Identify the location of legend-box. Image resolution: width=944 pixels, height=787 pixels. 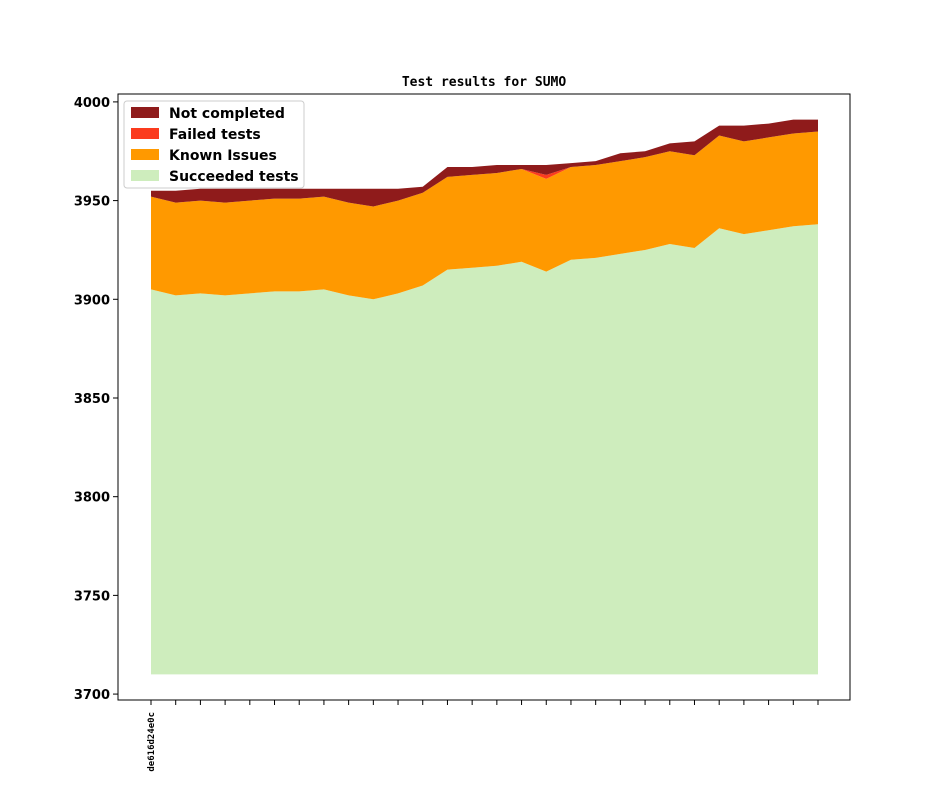
(214, 144).